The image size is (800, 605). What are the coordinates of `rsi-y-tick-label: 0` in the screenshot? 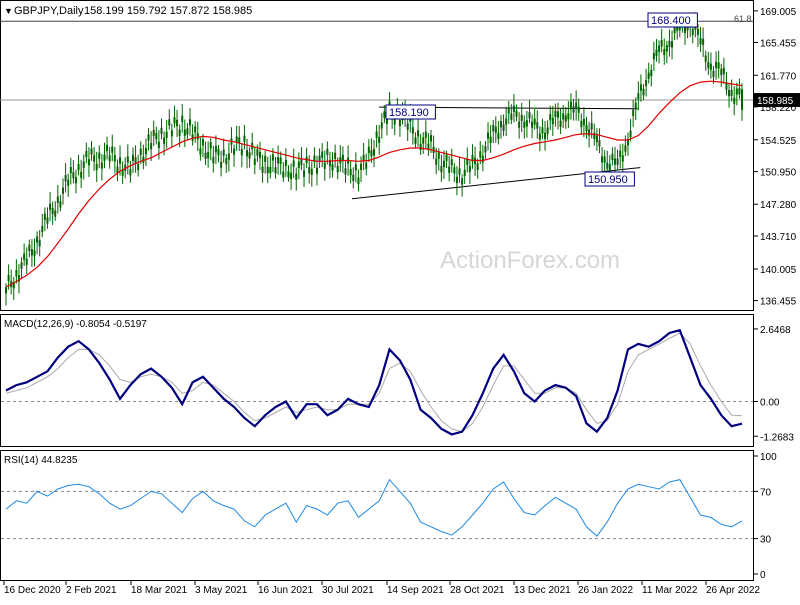 It's located at (763, 575).